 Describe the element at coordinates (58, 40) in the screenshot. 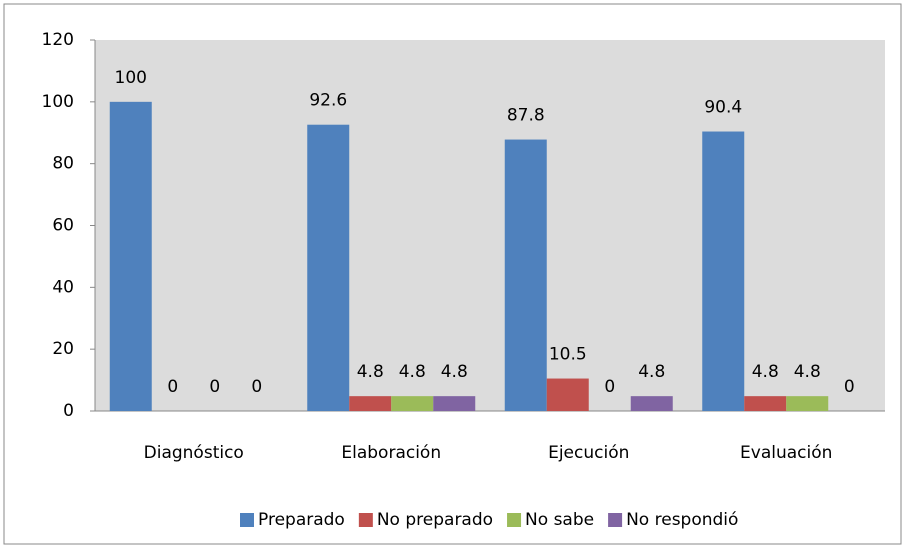

I see `y-tick-label: 120` at that location.